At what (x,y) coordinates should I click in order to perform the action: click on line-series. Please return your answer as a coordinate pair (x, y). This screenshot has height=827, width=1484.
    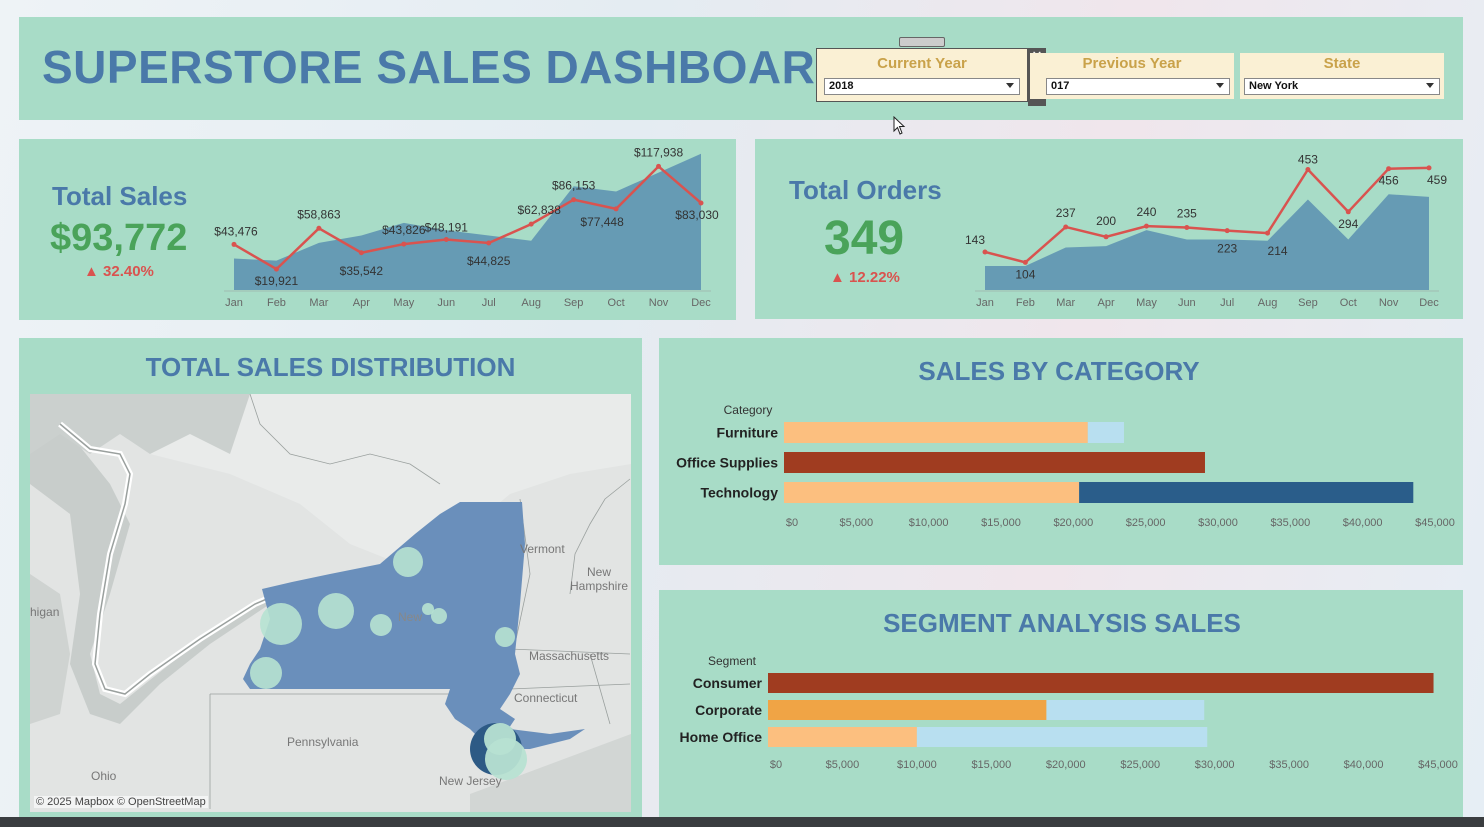
    Looking at the image, I should click on (1207, 215).